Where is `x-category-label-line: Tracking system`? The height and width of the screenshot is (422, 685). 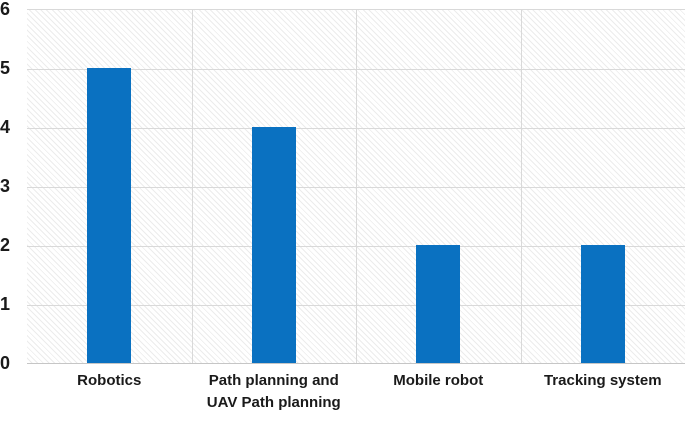 x-category-label-line: Tracking system is located at coordinates (602, 380).